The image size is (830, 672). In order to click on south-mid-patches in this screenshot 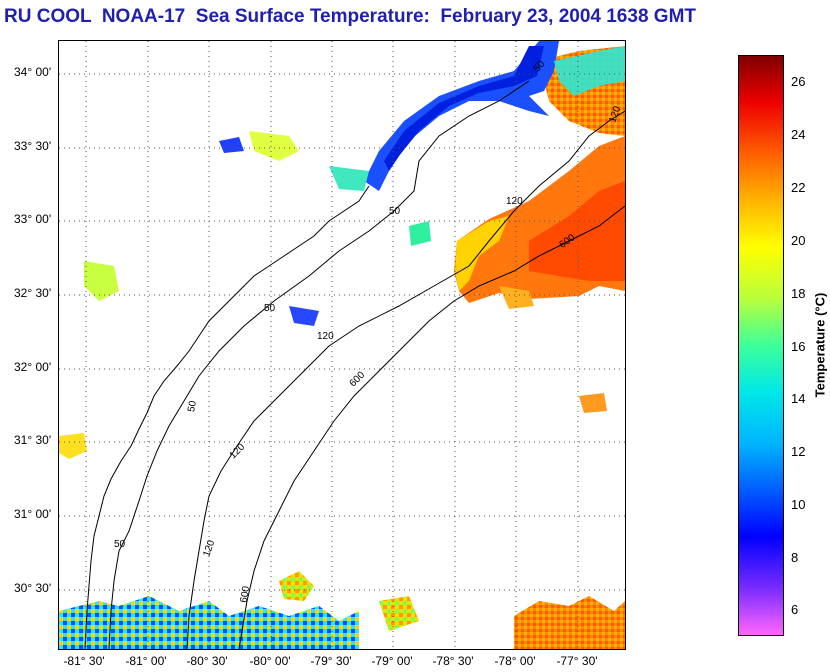, I will do `click(296, 586)`.